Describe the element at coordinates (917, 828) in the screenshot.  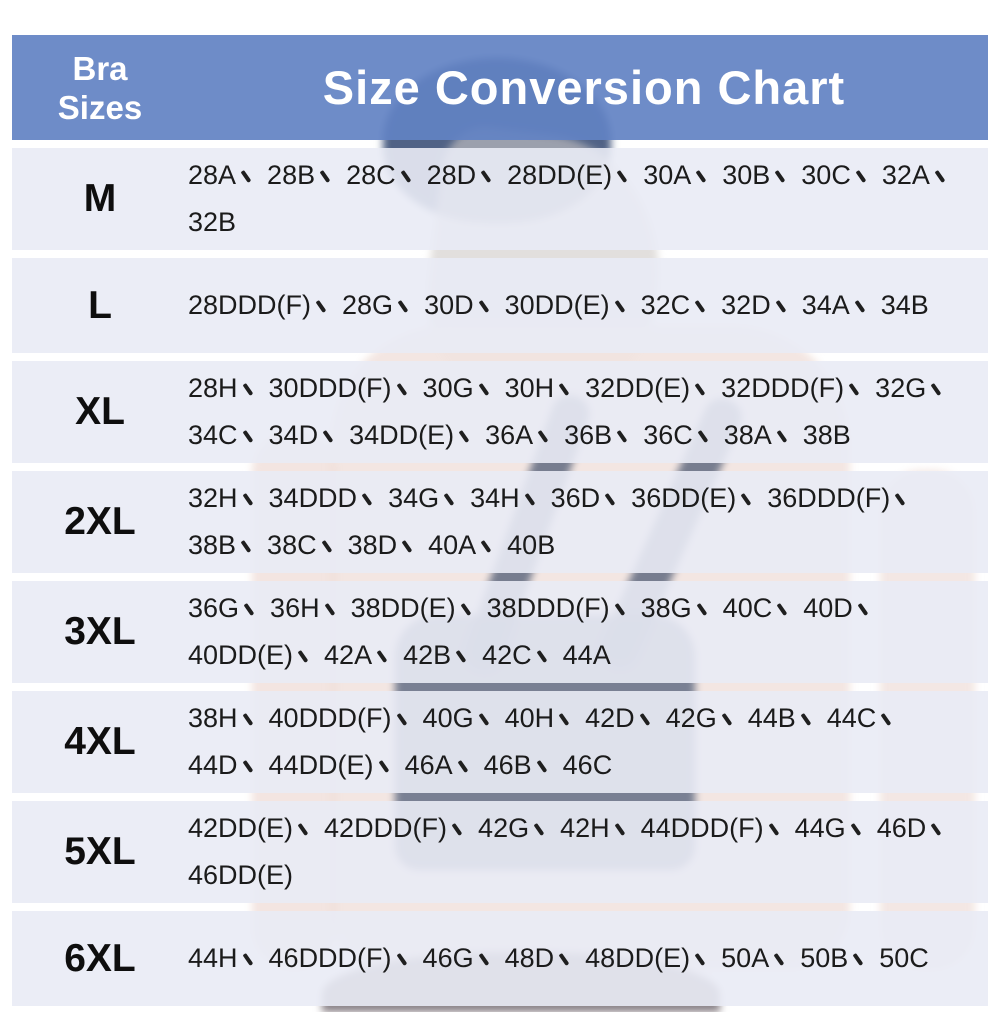
I see `size-value: 46D` at that location.